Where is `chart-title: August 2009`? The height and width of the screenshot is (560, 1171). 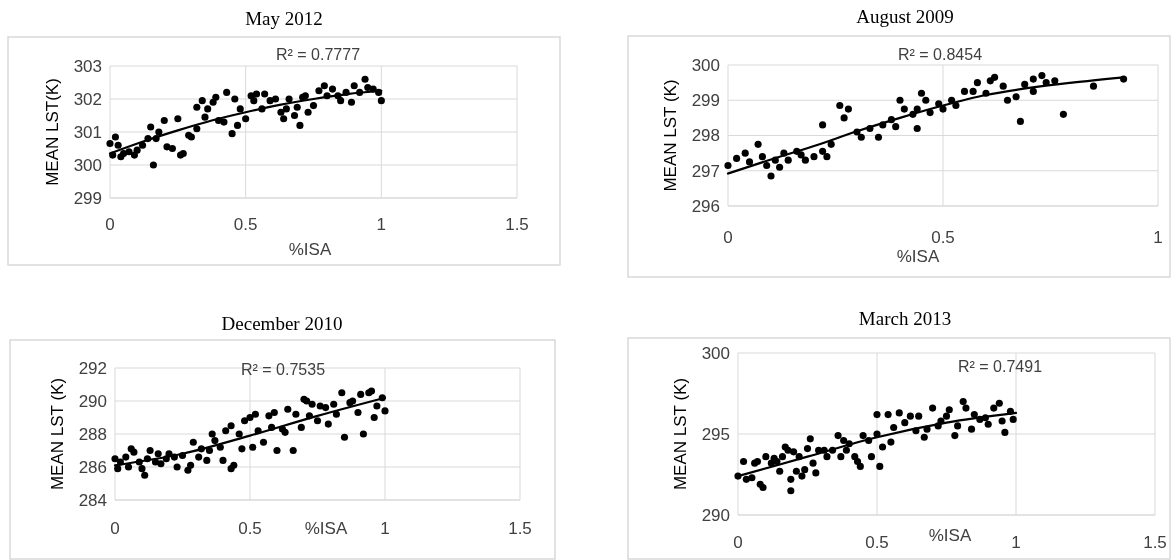 chart-title: August 2009 is located at coordinates (905, 16).